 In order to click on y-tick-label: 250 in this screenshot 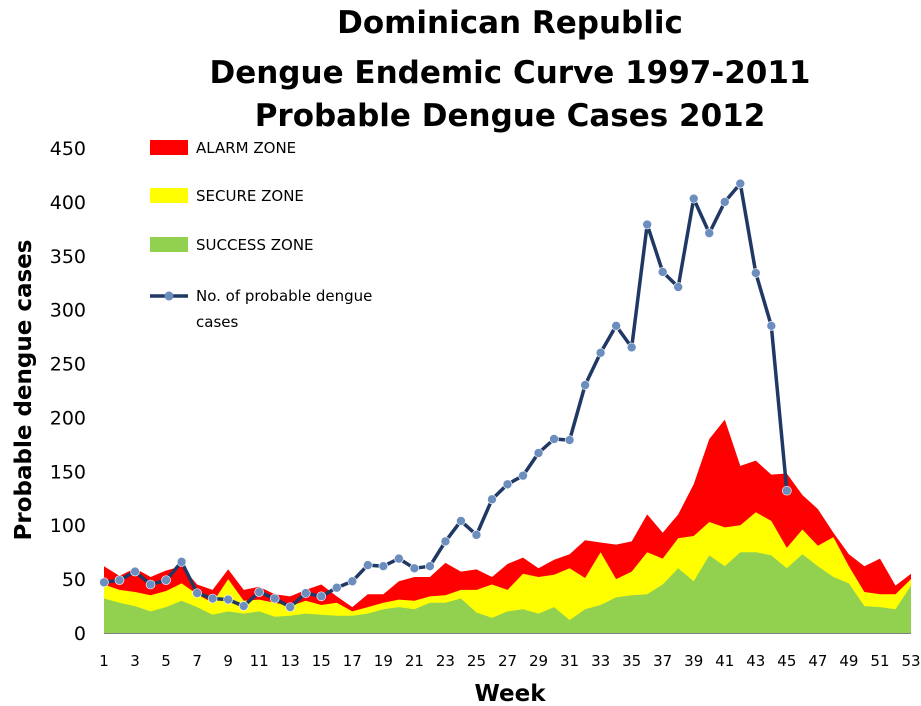, I will do `click(68, 365)`.